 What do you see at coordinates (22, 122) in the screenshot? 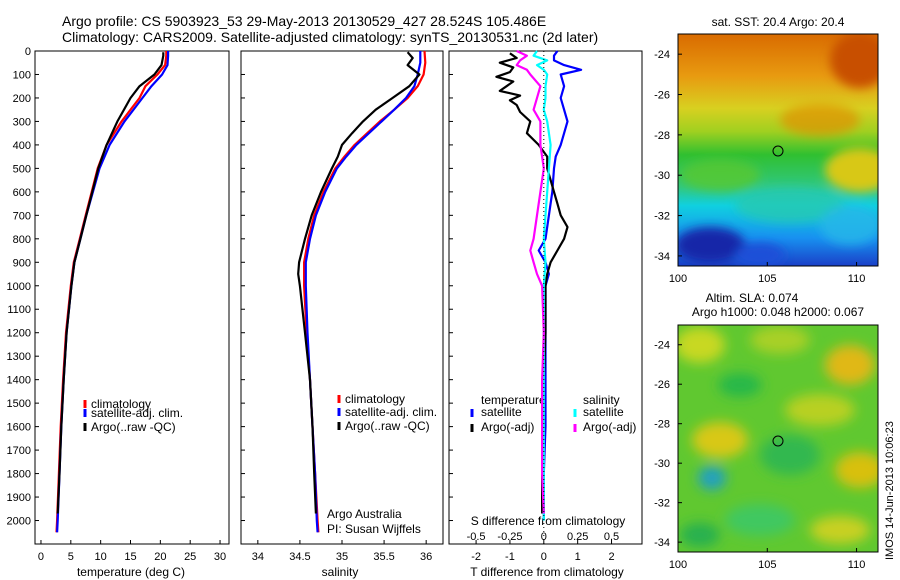
I see `y-tick-label: 300` at bounding box center [22, 122].